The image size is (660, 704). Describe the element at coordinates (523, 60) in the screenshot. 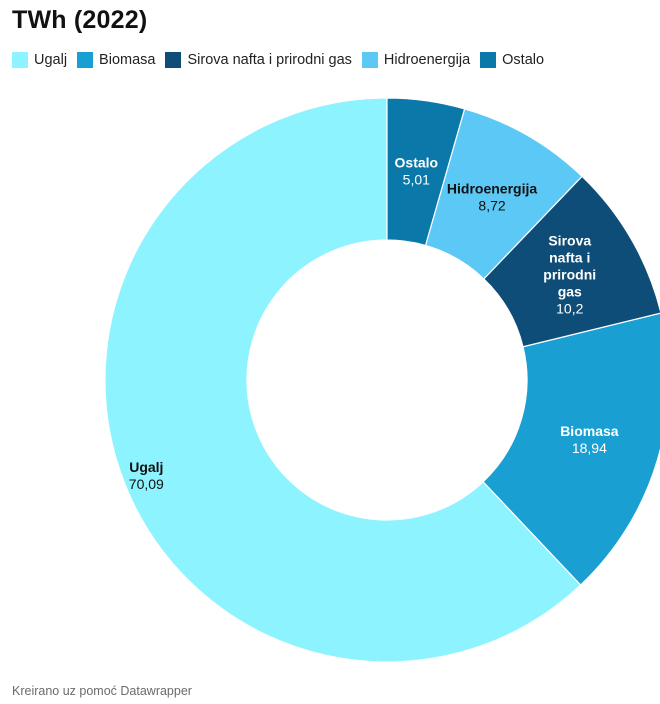

I see `legend-label: Ostalo` at that location.